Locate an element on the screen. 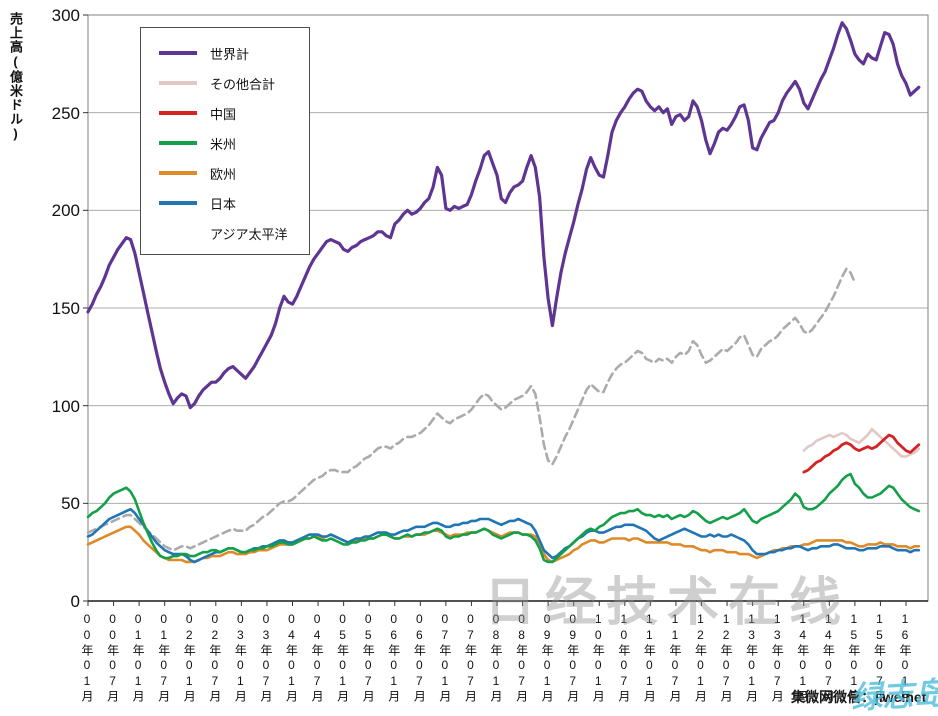 The height and width of the screenshot is (716, 938). legend-label: 中国 is located at coordinates (223, 114).